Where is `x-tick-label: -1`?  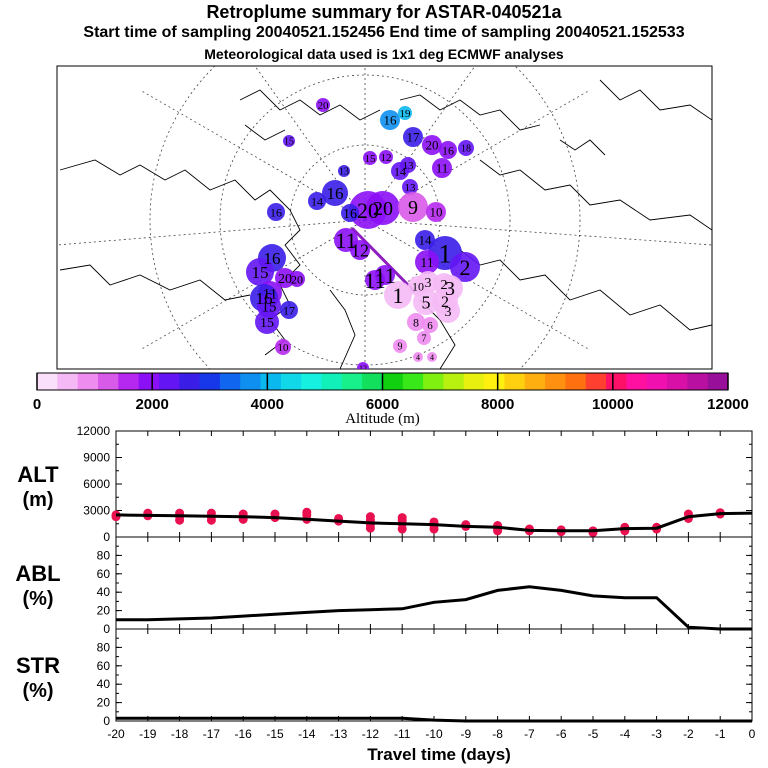
x-tick-label: -1 is located at coordinates (720, 734).